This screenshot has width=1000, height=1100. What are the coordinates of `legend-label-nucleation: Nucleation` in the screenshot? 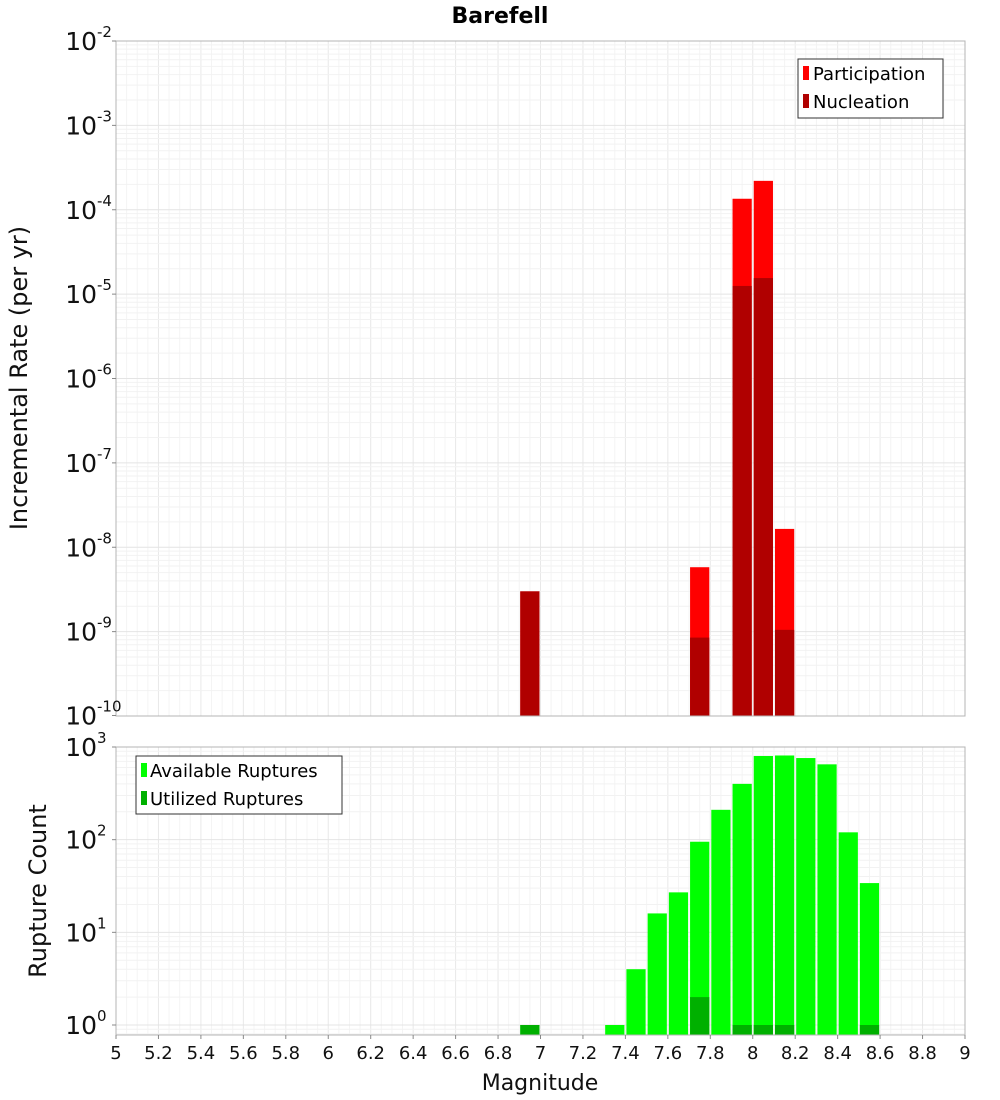 It's located at (861, 102).